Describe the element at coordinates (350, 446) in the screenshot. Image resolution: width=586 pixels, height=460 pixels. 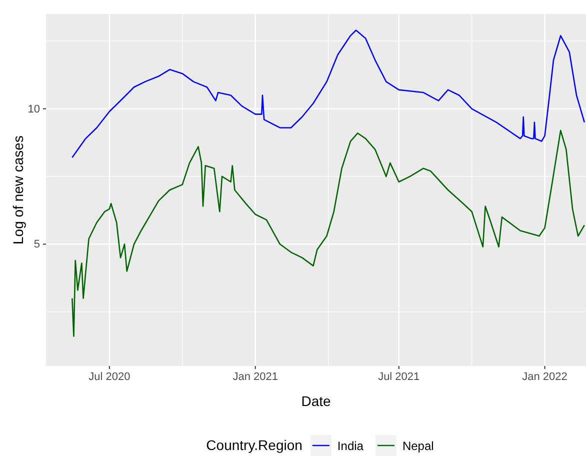
I see `legend-label: India` at that location.